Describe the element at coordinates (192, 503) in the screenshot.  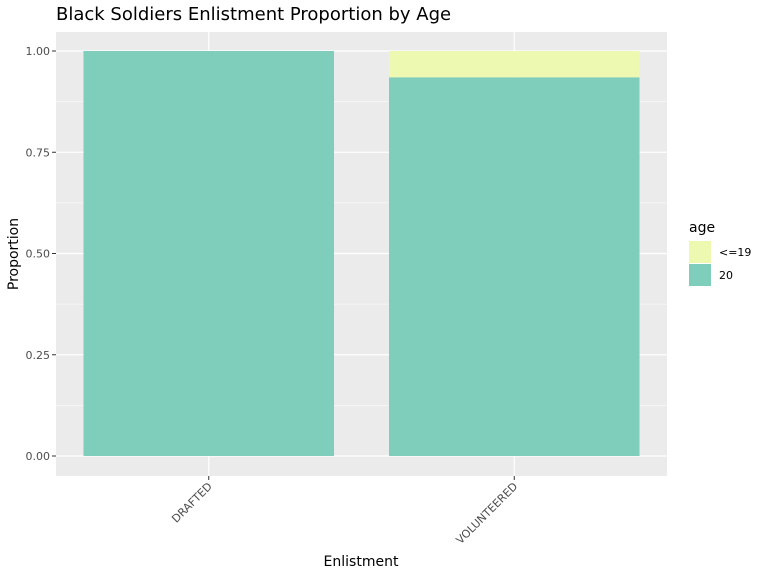
I see `x-tick-label: DRAFTED` at that location.